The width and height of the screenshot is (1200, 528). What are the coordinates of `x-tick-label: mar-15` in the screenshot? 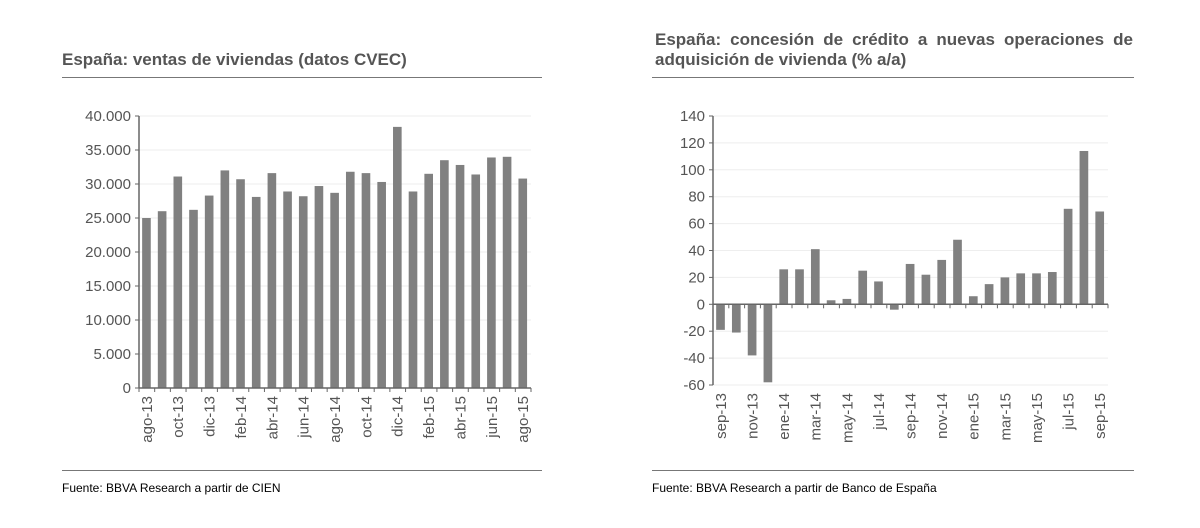 It's located at (1005, 417).